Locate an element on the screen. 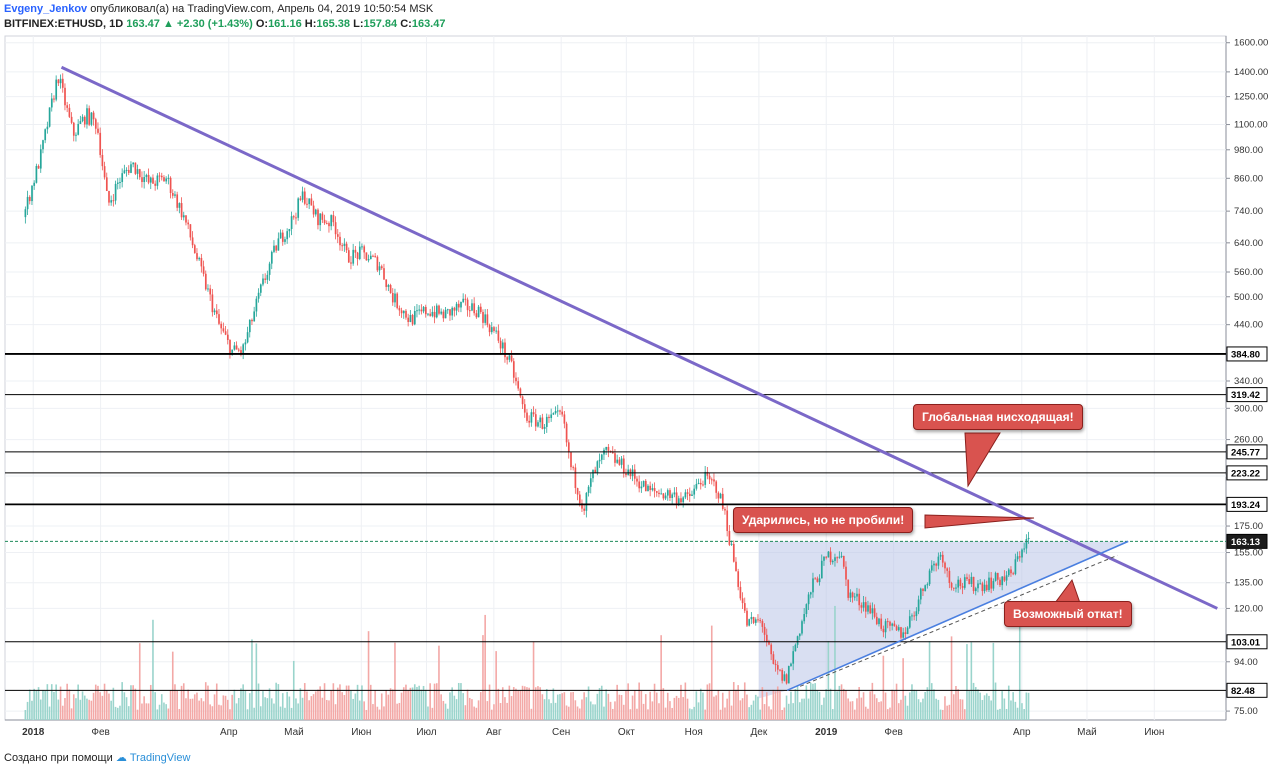  tradingview-brand: TradingView is located at coordinates (160, 758).